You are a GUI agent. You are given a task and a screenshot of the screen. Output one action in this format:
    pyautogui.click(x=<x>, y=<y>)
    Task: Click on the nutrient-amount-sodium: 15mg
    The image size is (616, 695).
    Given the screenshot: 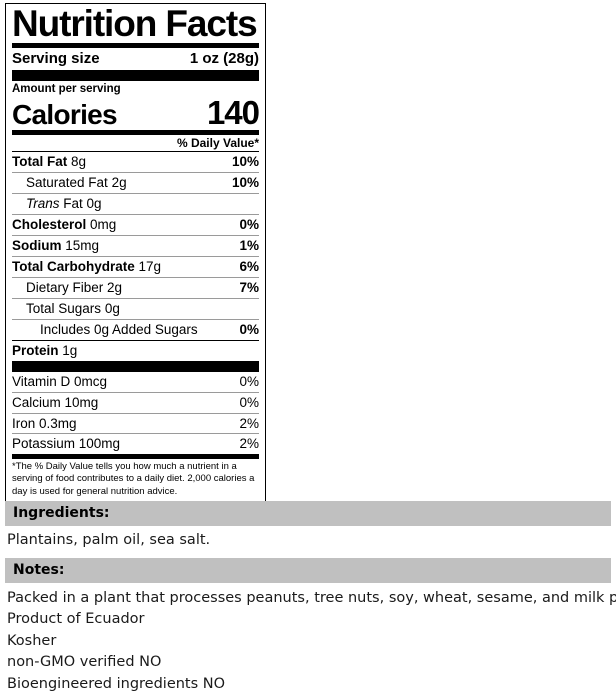 What is the action you would take?
    pyautogui.click(x=82, y=246)
    